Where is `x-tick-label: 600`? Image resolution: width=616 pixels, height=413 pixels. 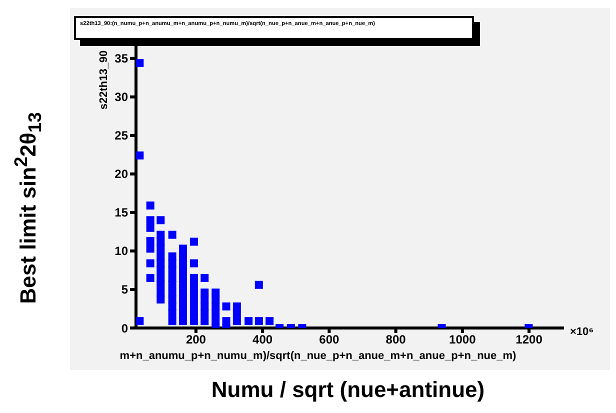 x-tick-label: 600 is located at coordinates (329, 339).